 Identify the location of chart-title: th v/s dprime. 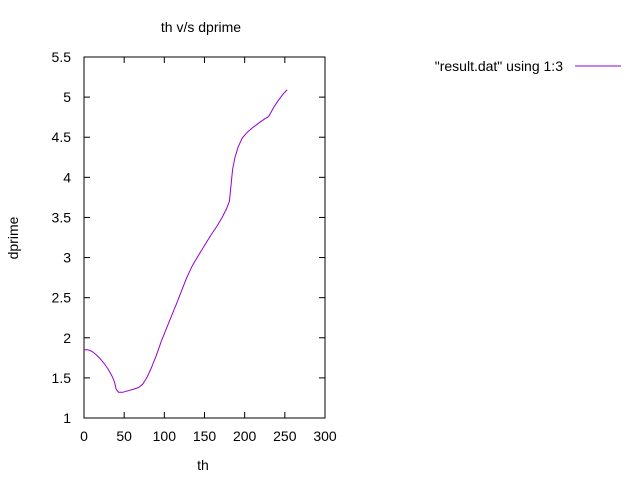
(201, 27).